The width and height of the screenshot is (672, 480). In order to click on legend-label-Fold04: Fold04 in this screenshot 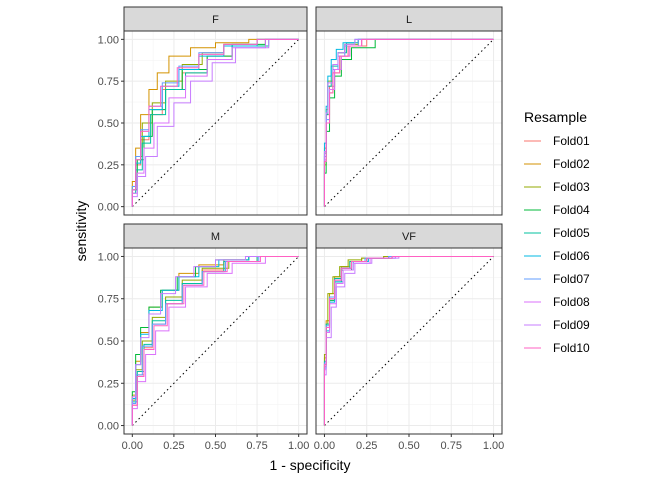, I will do `click(571, 210)`.